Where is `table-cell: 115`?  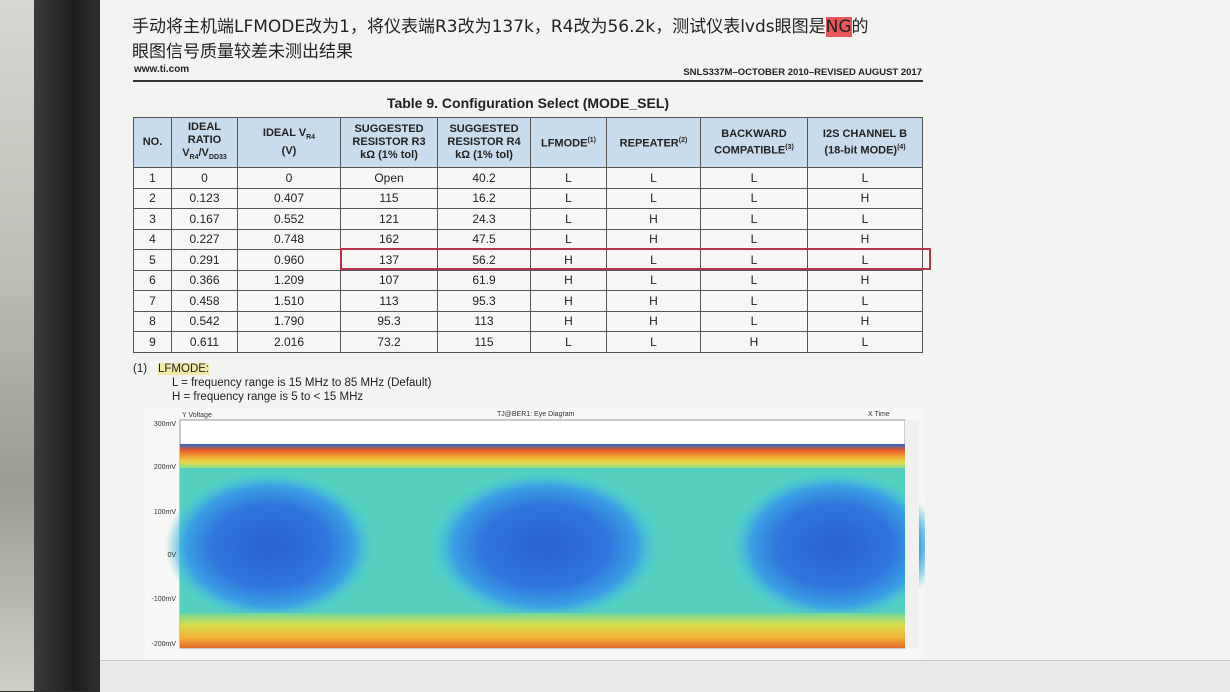 table-cell: 115 is located at coordinates (484, 342).